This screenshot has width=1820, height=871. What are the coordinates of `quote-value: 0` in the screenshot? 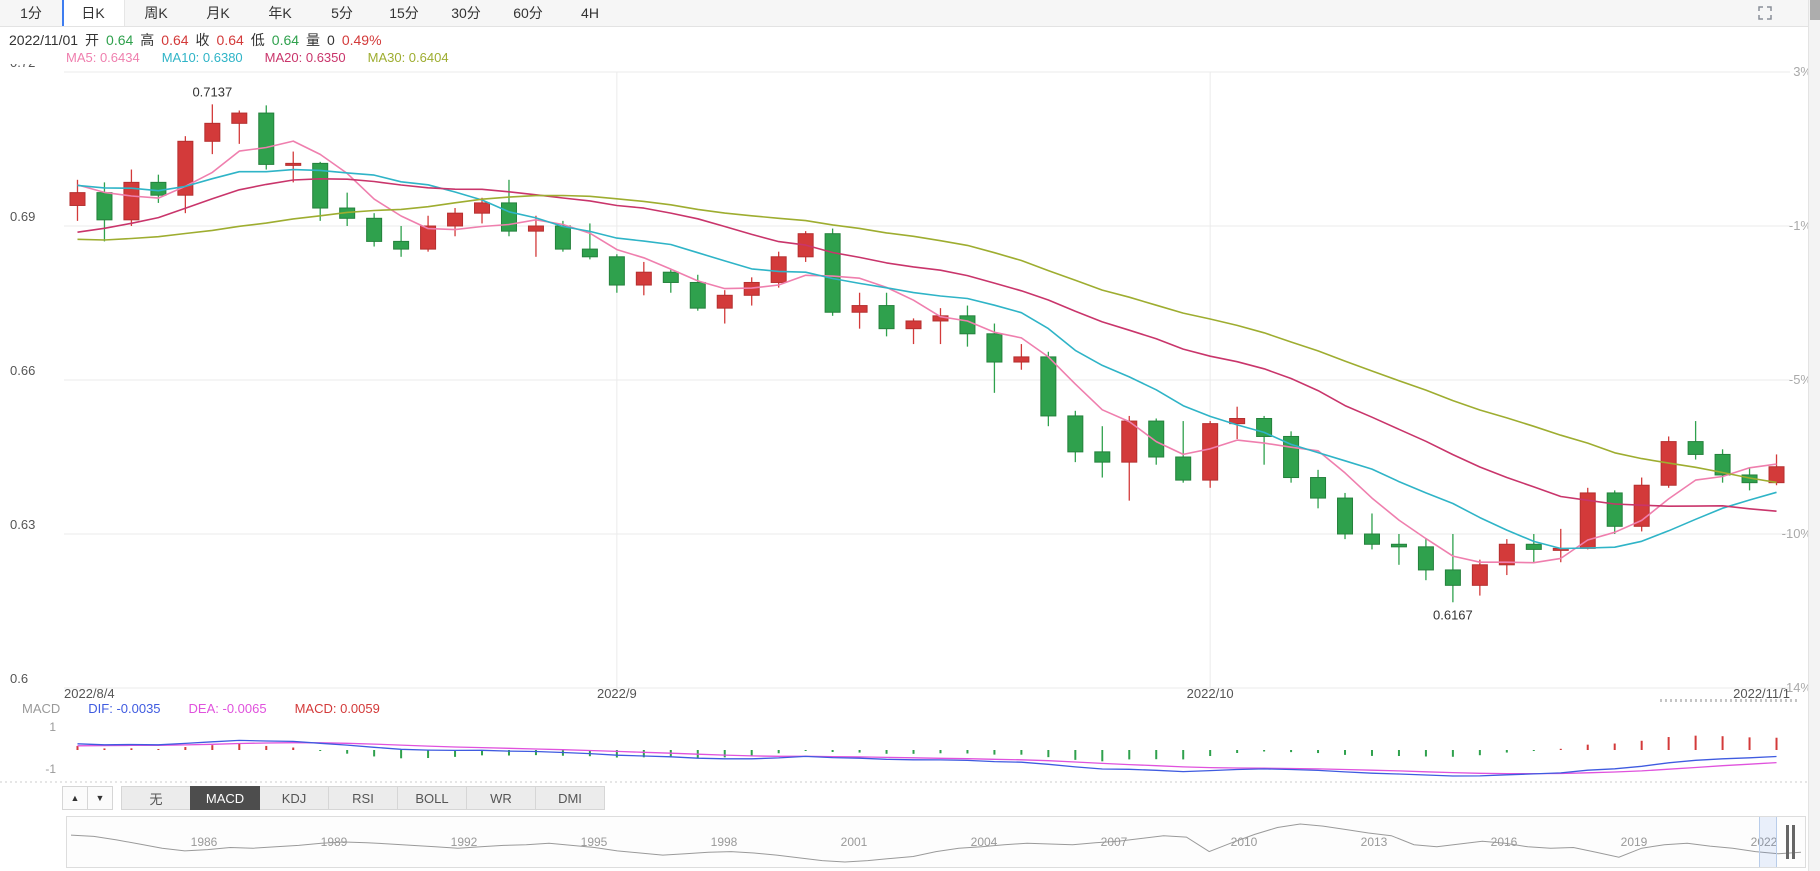 It's located at (331, 40).